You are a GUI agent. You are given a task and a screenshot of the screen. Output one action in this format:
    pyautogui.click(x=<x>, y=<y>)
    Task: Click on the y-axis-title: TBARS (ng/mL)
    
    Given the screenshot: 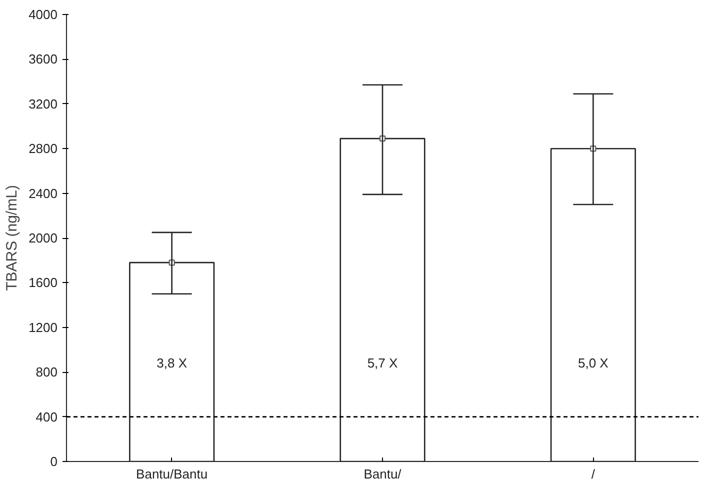 What is the action you would take?
    pyautogui.click(x=12, y=238)
    